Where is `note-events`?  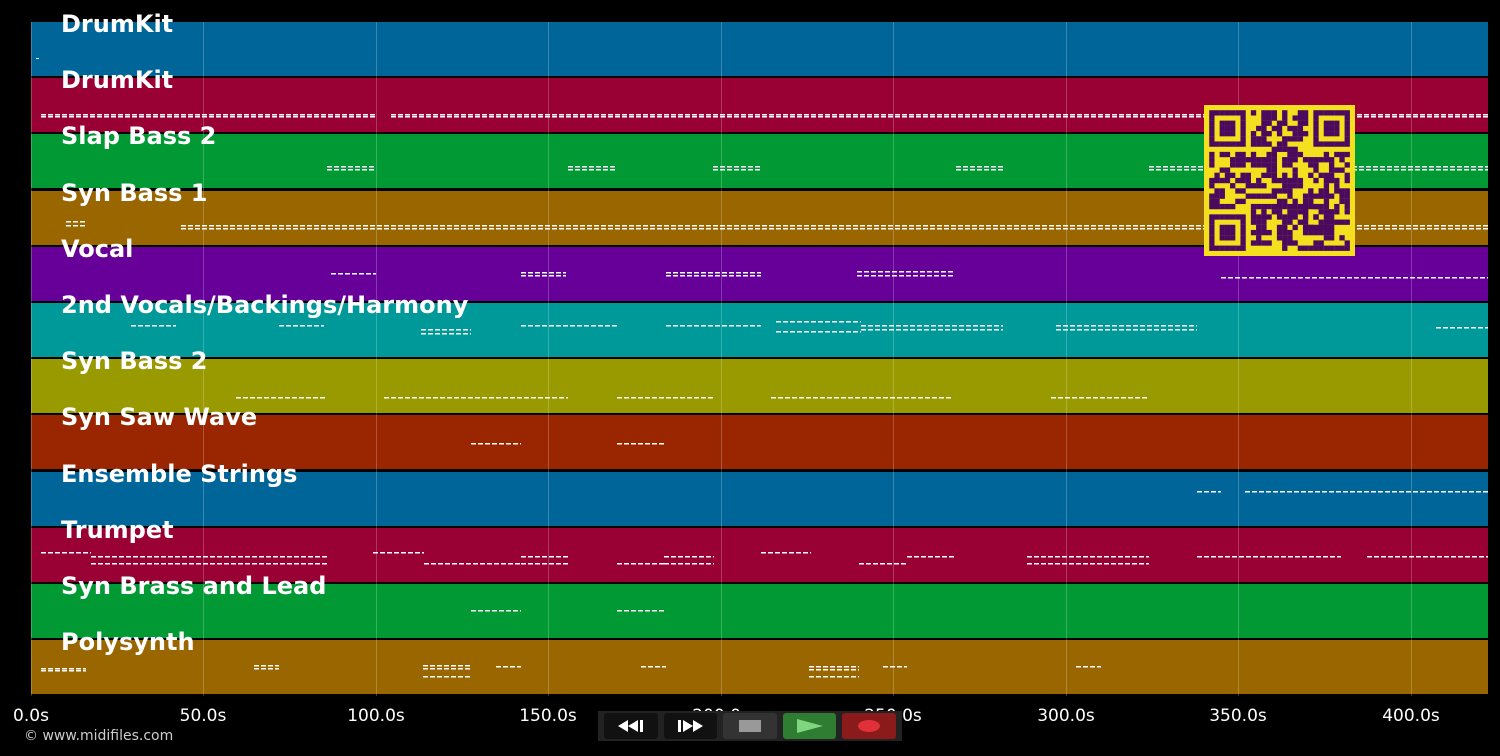
note-events is located at coordinates (809, 328).